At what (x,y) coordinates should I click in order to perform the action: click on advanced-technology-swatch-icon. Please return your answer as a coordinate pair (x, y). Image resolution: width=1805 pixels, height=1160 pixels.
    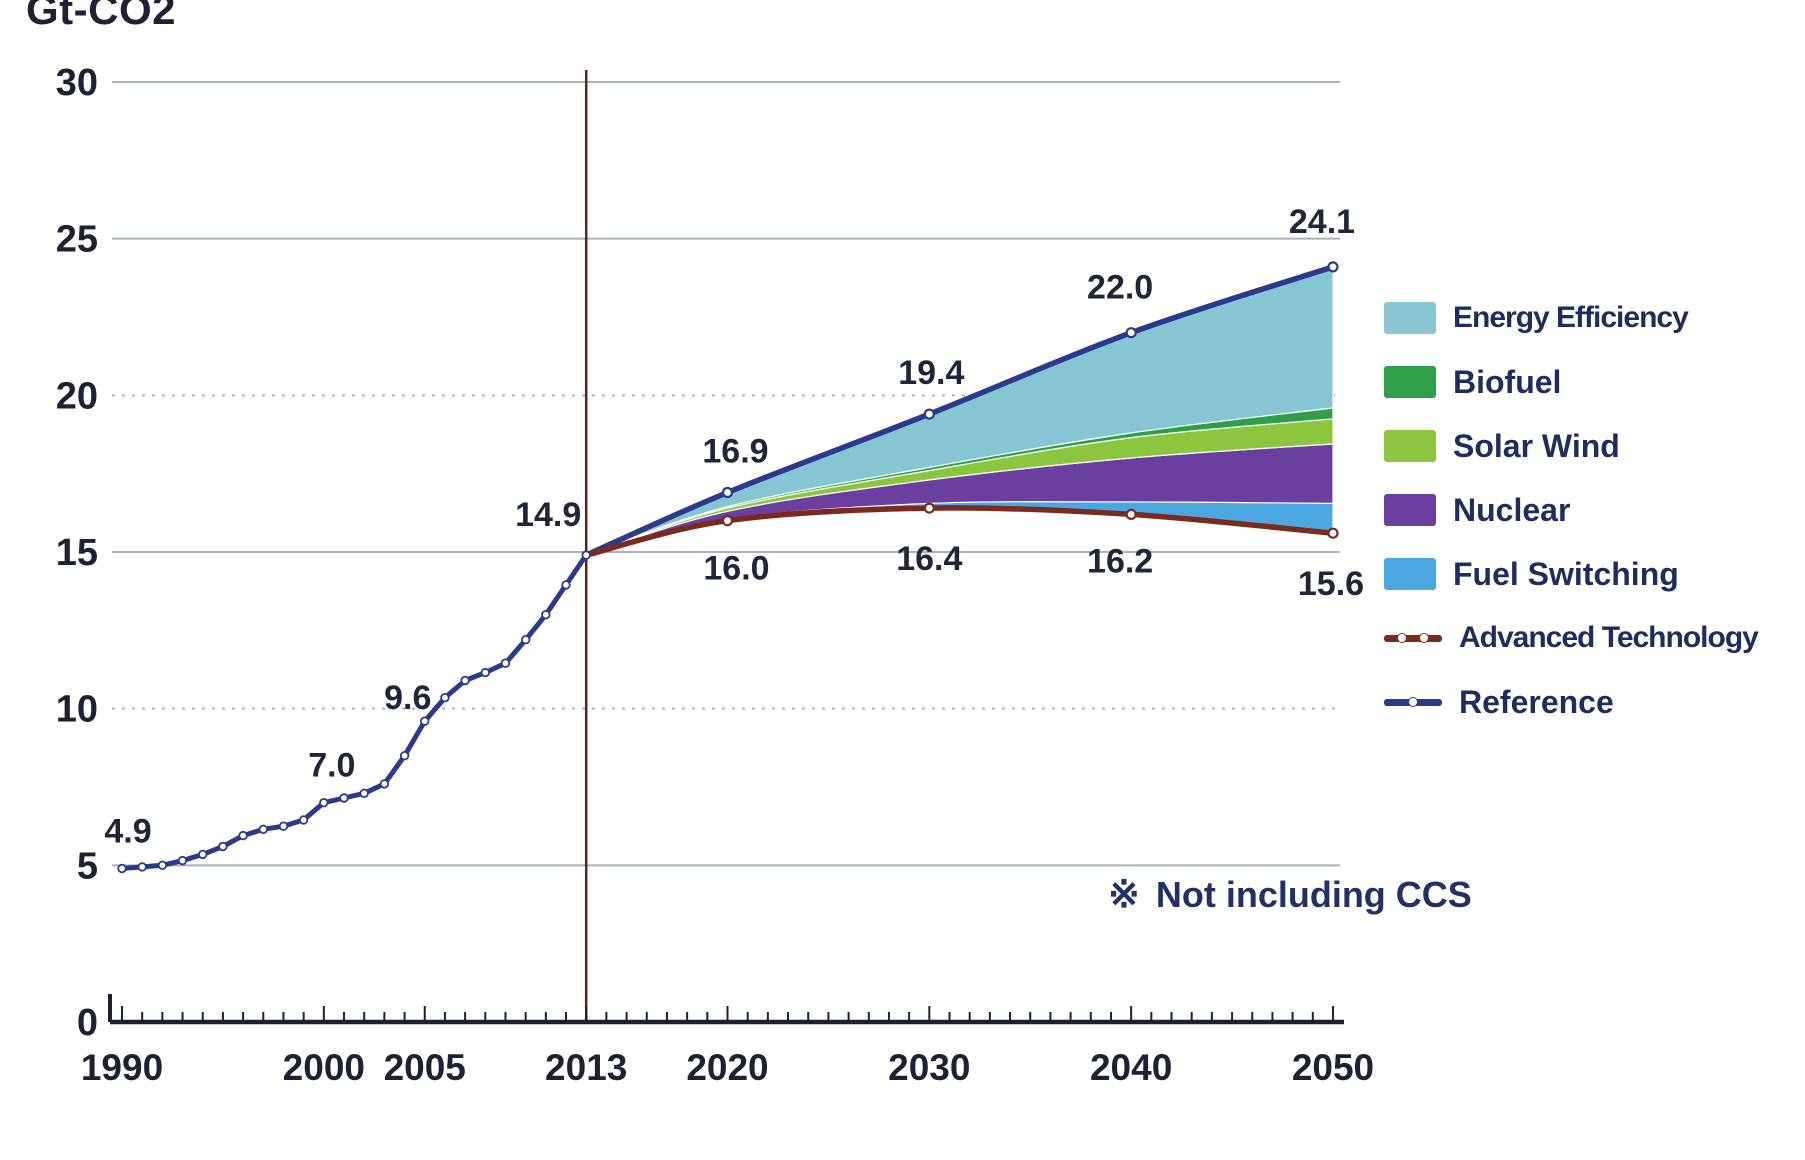
    Looking at the image, I should click on (1413, 638).